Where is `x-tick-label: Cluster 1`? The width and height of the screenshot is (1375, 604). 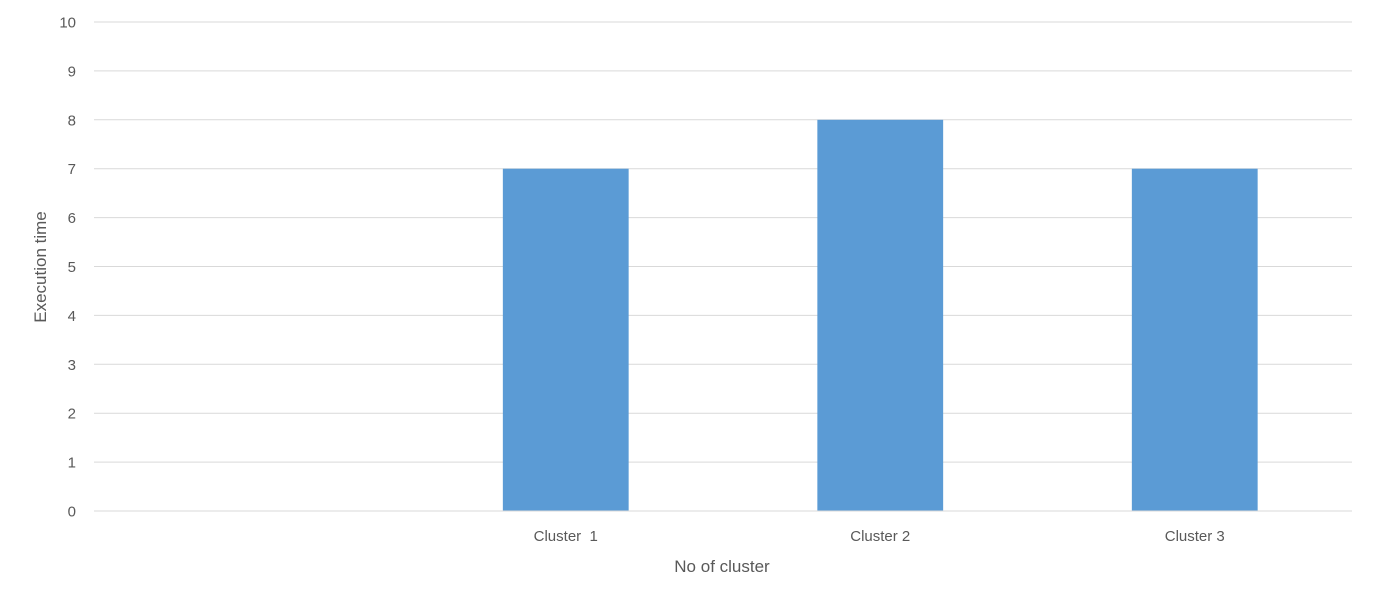
x-tick-label: Cluster 1 is located at coordinates (566, 536).